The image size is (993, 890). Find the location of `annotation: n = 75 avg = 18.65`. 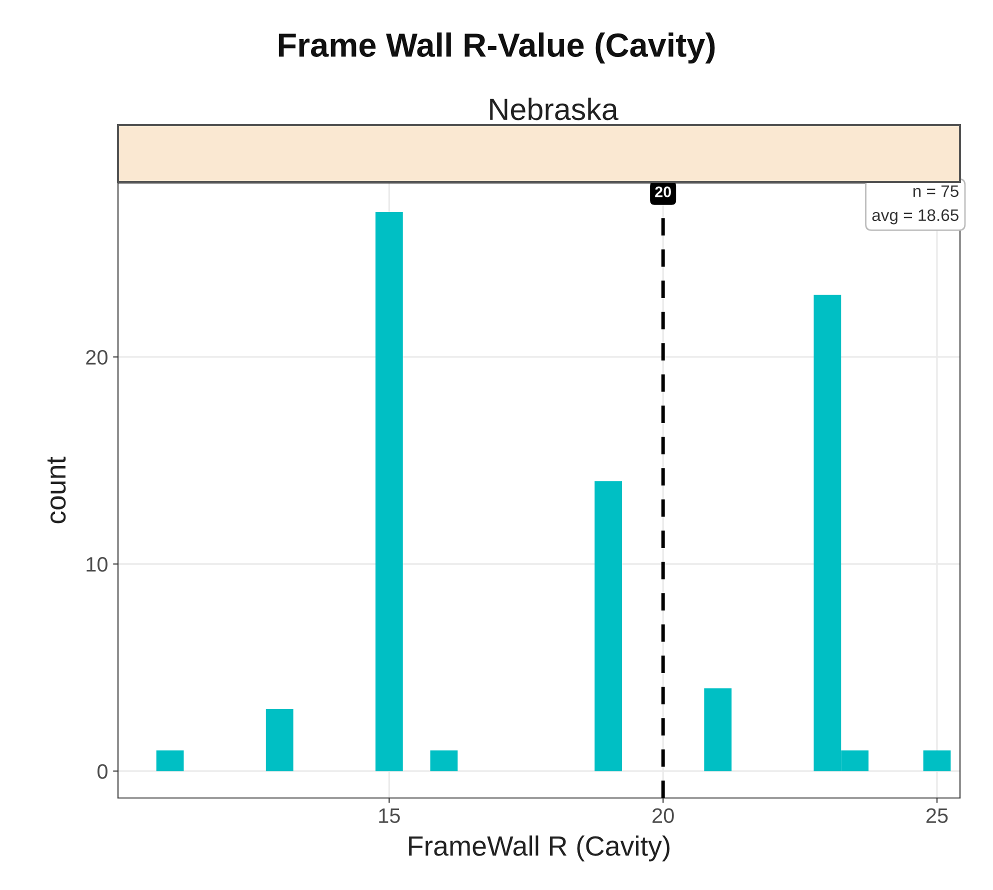

annotation: n = 75 avg = 18.65 is located at coordinates (915, 204).